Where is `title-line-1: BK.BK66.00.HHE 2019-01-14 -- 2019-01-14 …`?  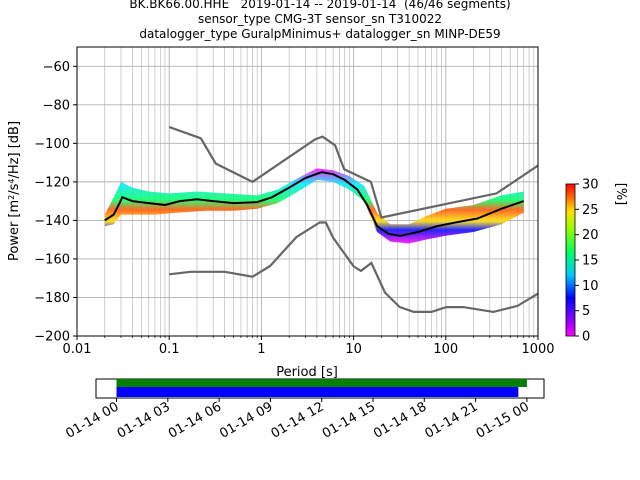
title-line-1: BK.BK66.00.HHE 2019-01-14 -- 2019-01-14 … is located at coordinates (320, 5).